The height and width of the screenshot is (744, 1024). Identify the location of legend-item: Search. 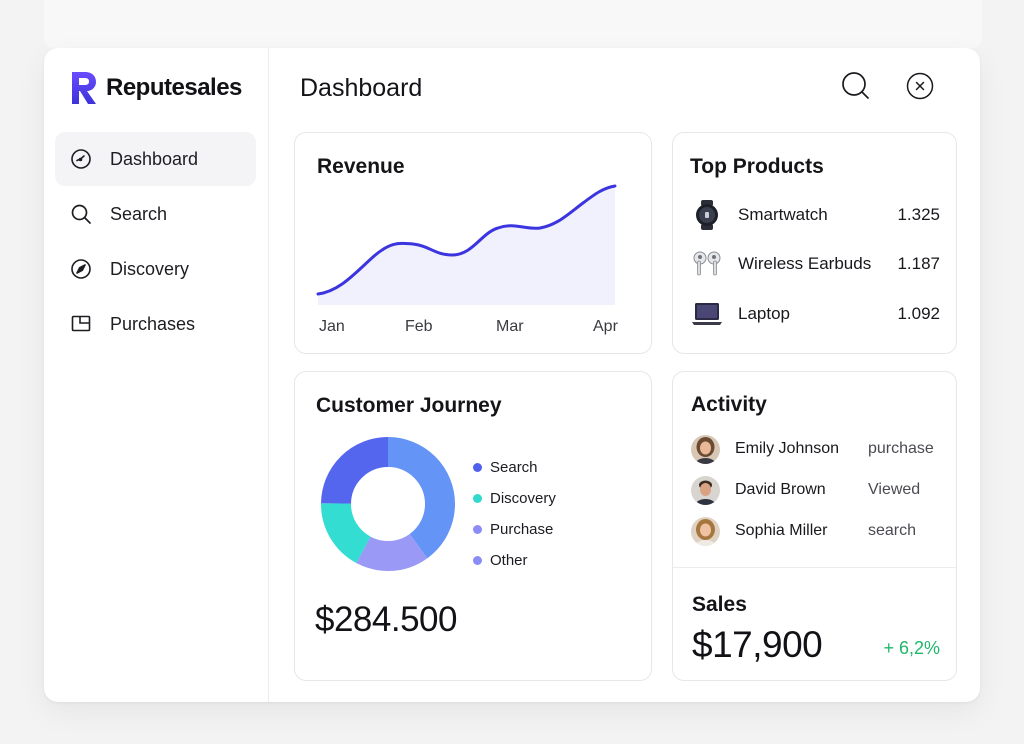
(514, 467).